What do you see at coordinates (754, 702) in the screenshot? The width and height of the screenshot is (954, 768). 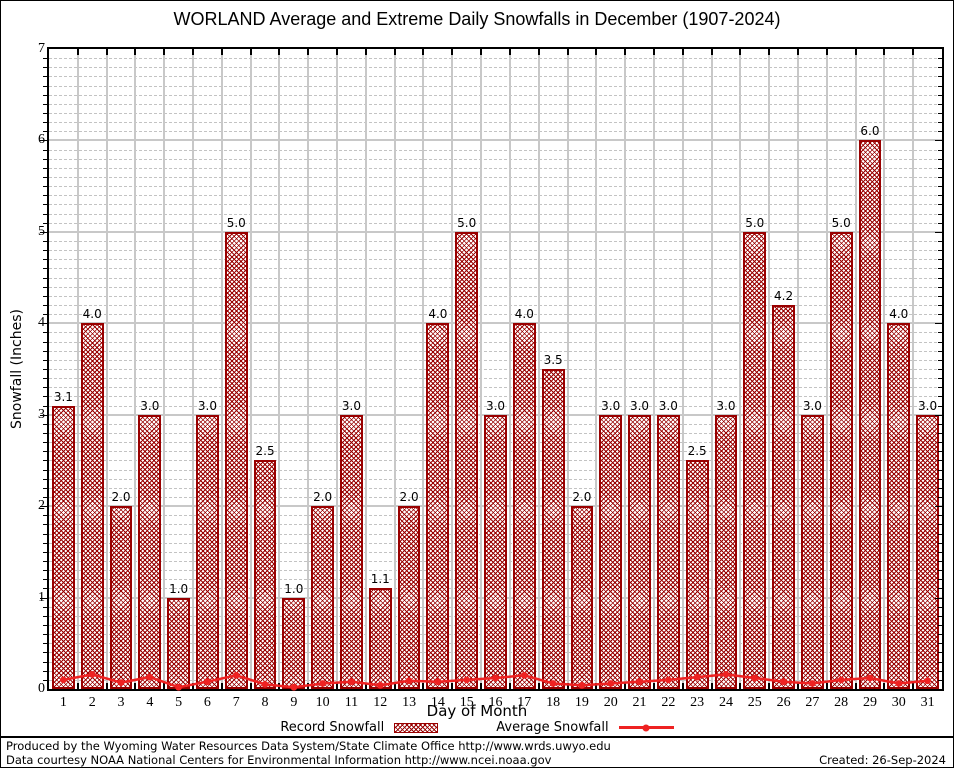 I see `x-tick-label: 25` at bounding box center [754, 702].